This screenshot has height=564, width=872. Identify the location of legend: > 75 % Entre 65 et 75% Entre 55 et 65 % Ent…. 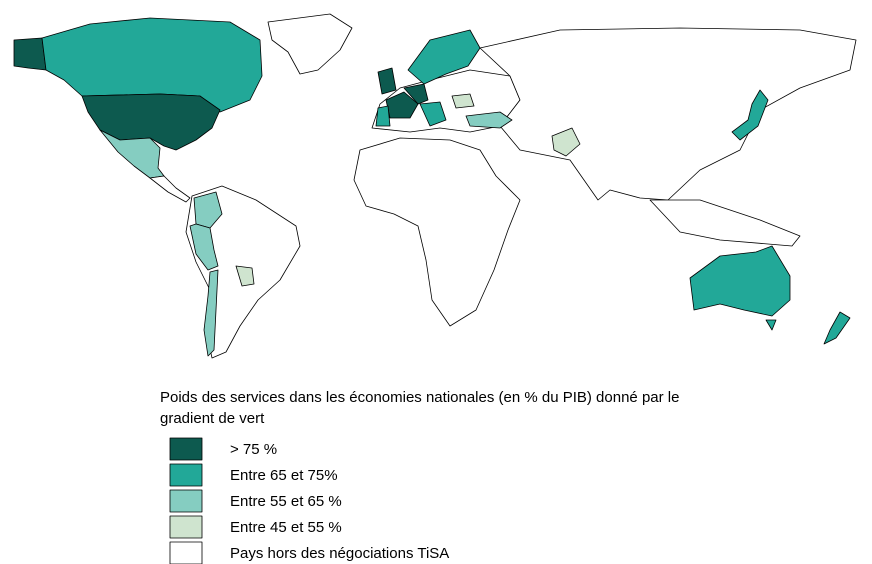
(309, 500).